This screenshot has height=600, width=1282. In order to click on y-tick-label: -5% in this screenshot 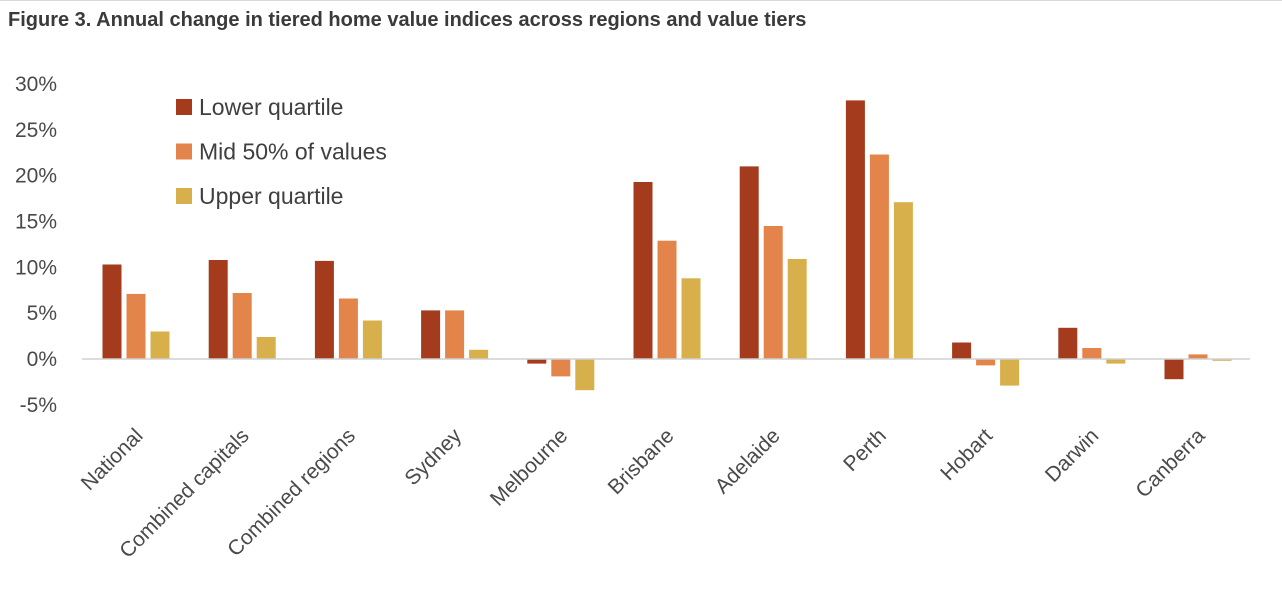, I will do `click(38, 405)`.